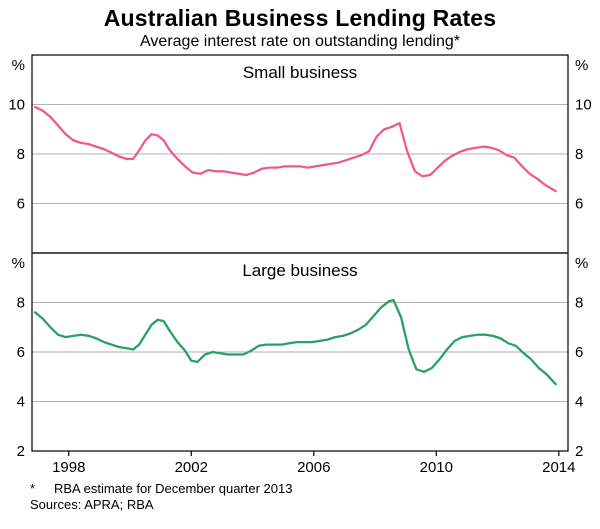 The image size is (600, 529). I want to click on x-tick-label: 2010, so click(436, 467).